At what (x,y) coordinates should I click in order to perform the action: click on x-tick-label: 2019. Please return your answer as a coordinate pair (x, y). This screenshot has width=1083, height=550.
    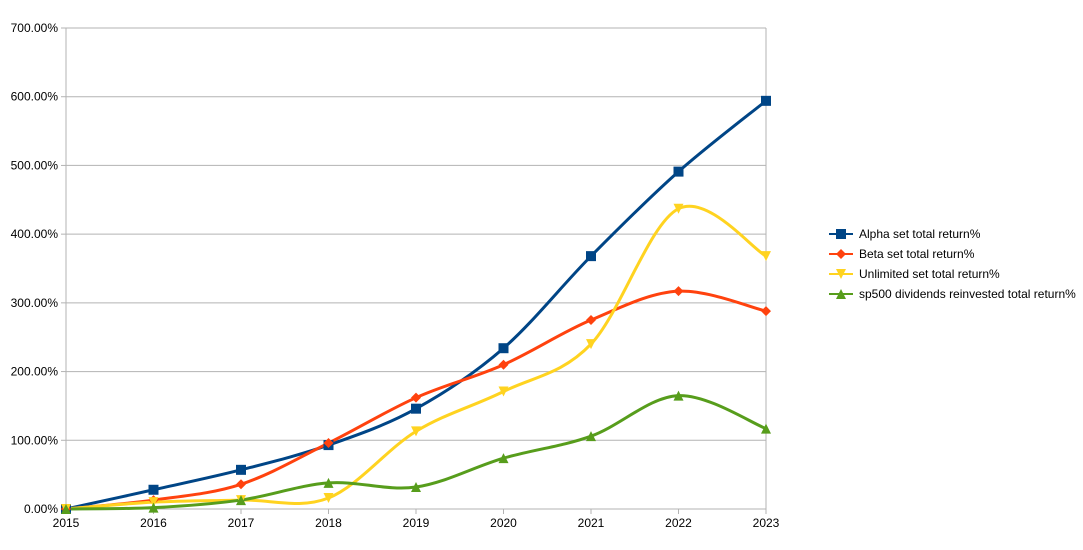
    Looking at the image, I should click on (416, 523).